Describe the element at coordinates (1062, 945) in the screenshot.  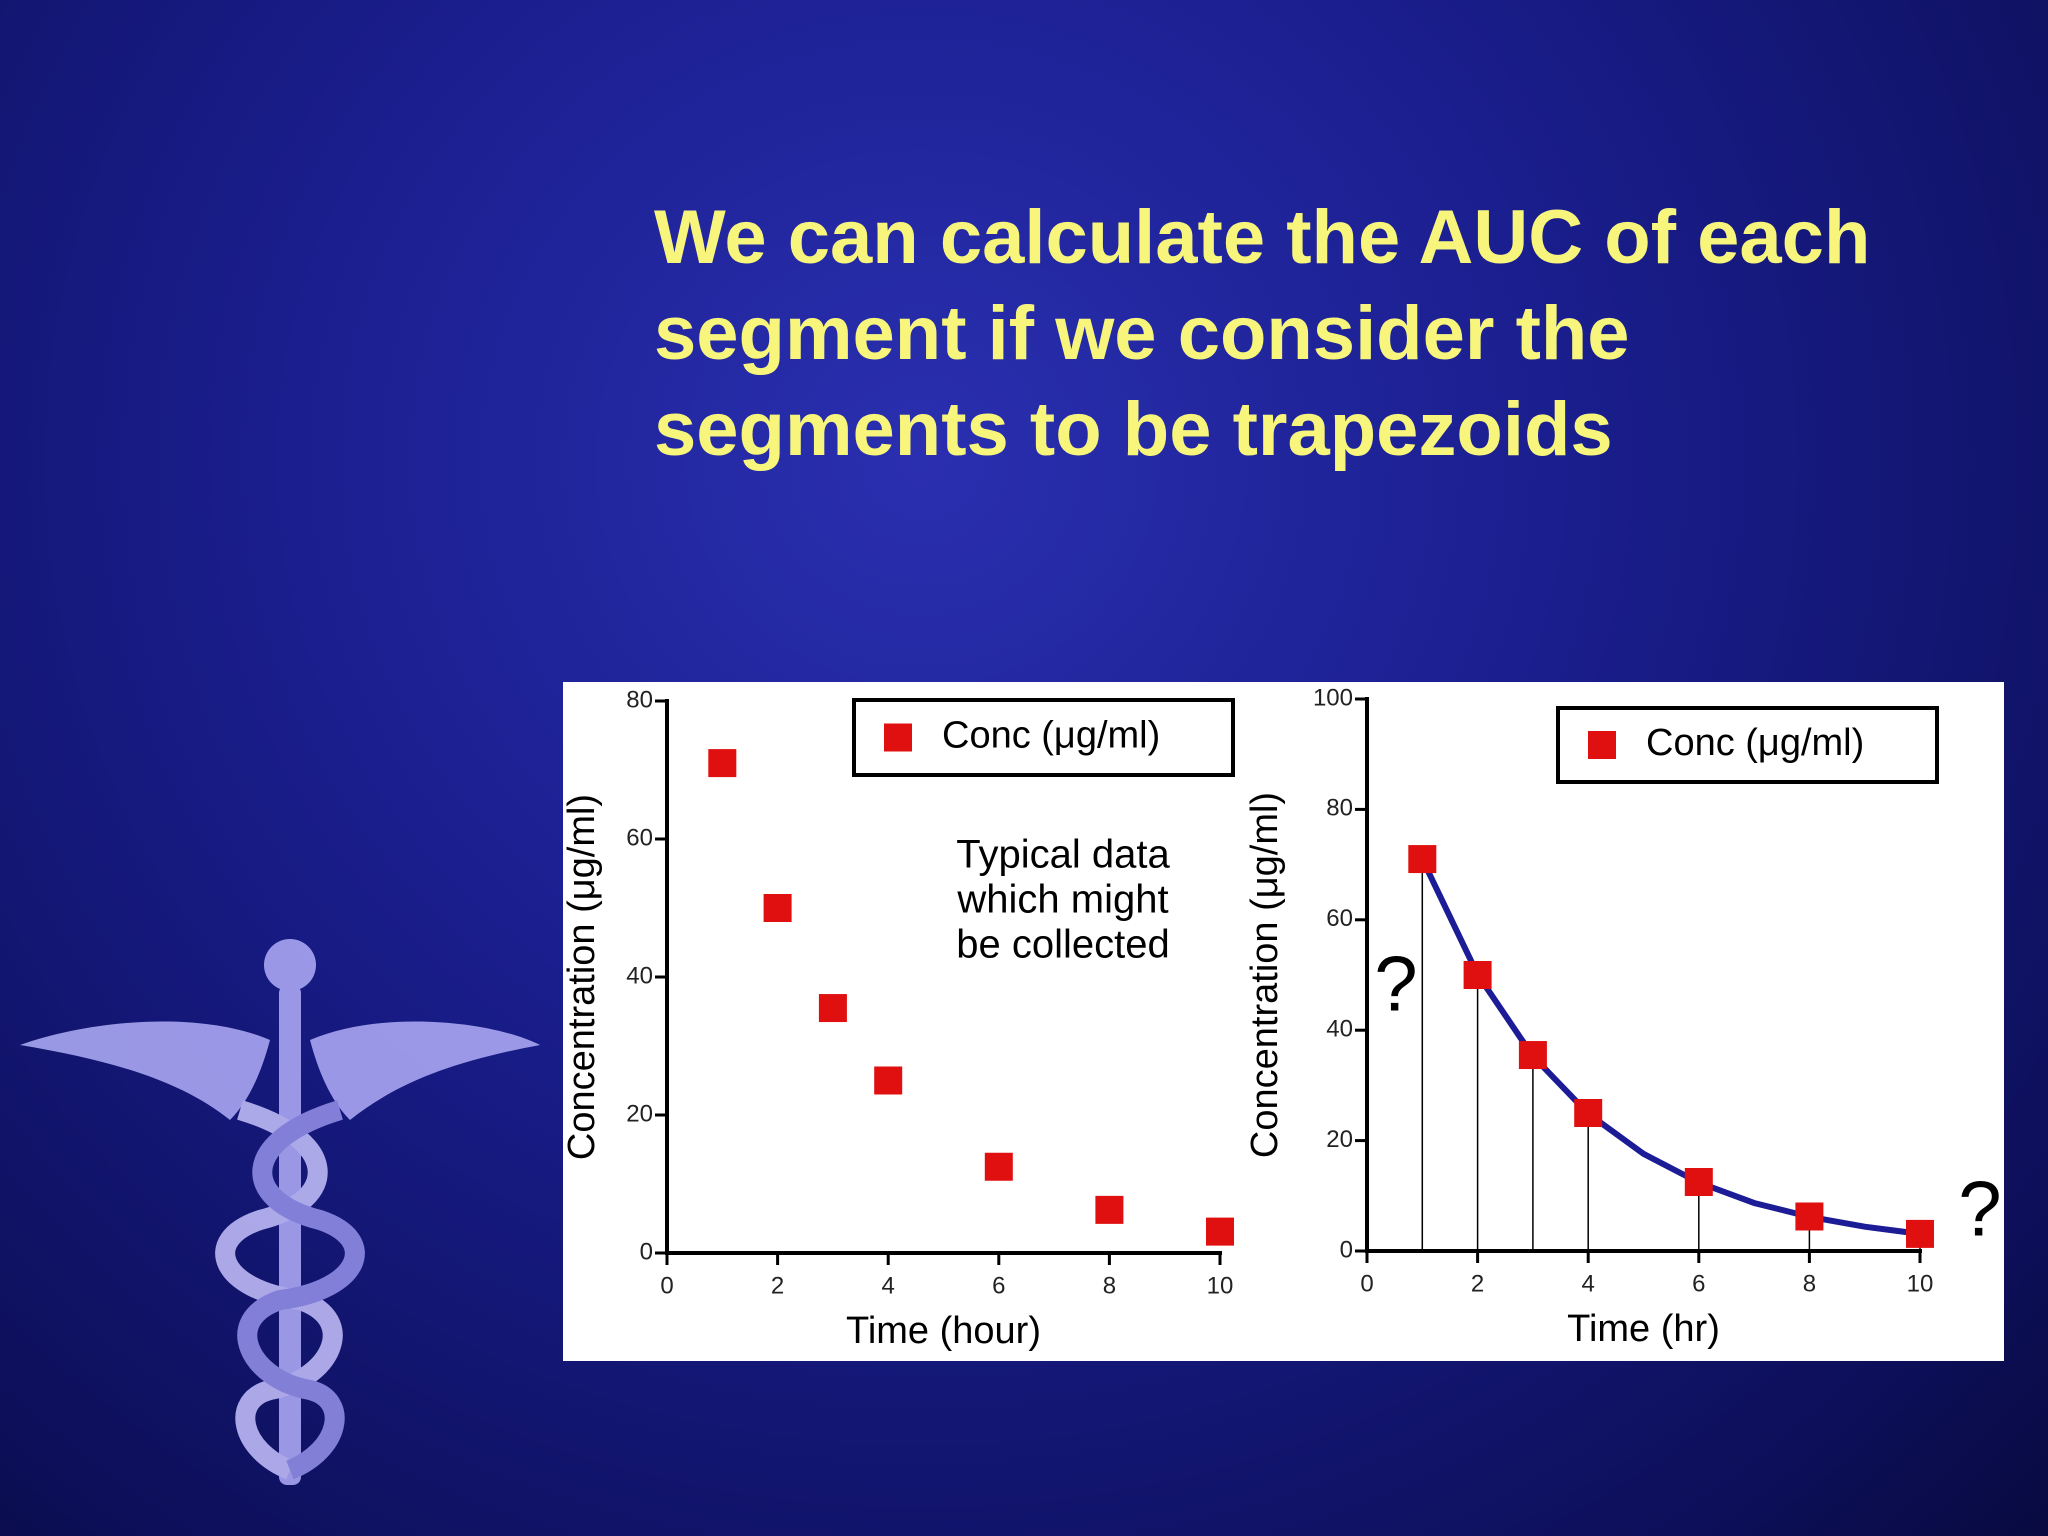
I see `annotation: be collected` at that location.